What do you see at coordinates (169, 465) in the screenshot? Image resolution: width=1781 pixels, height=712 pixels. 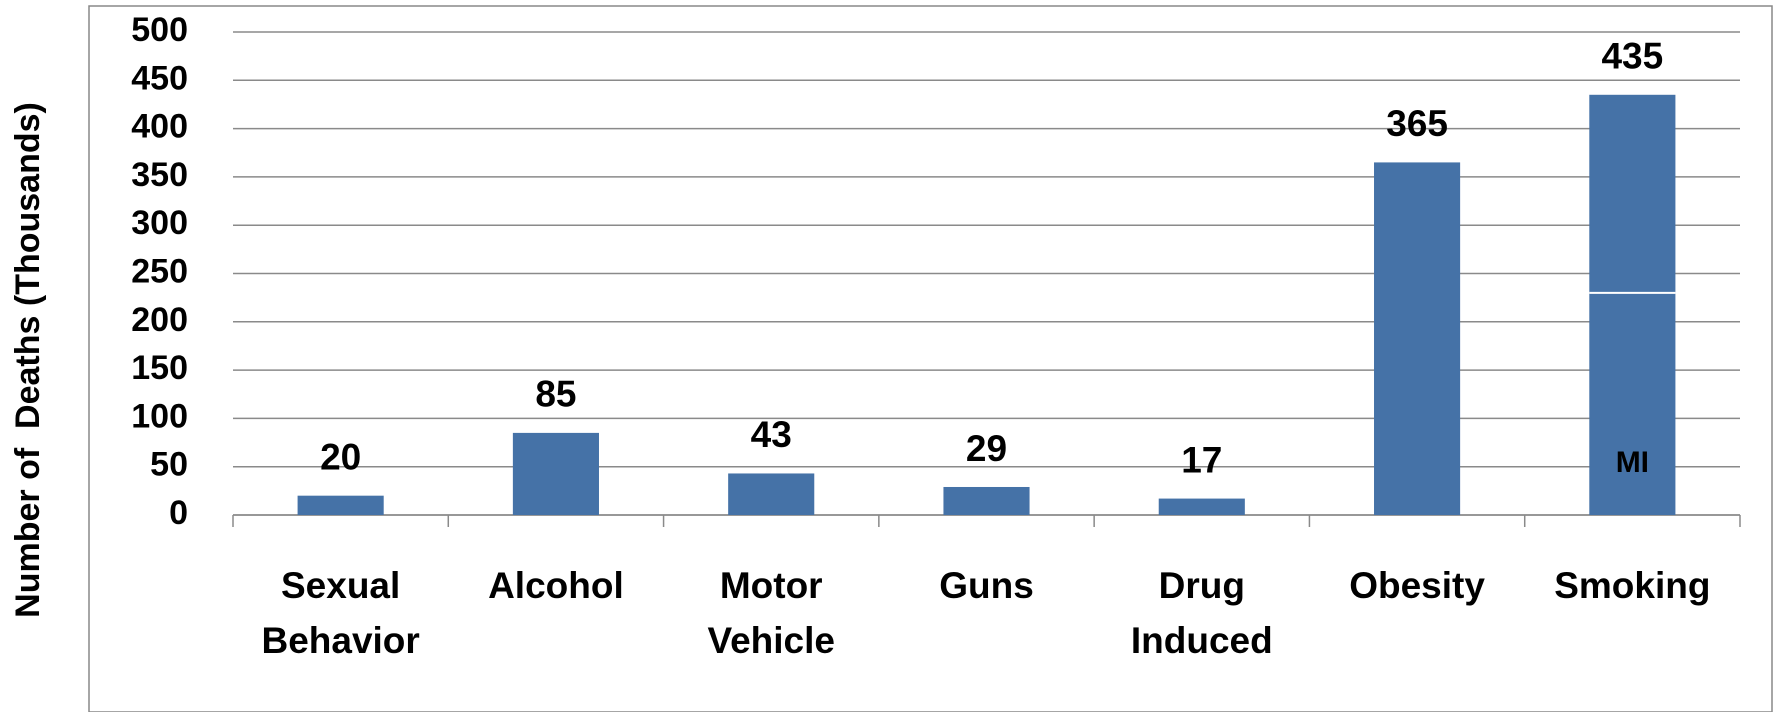 I see `y-tick-label: 50` at bounding box center [169, 465].